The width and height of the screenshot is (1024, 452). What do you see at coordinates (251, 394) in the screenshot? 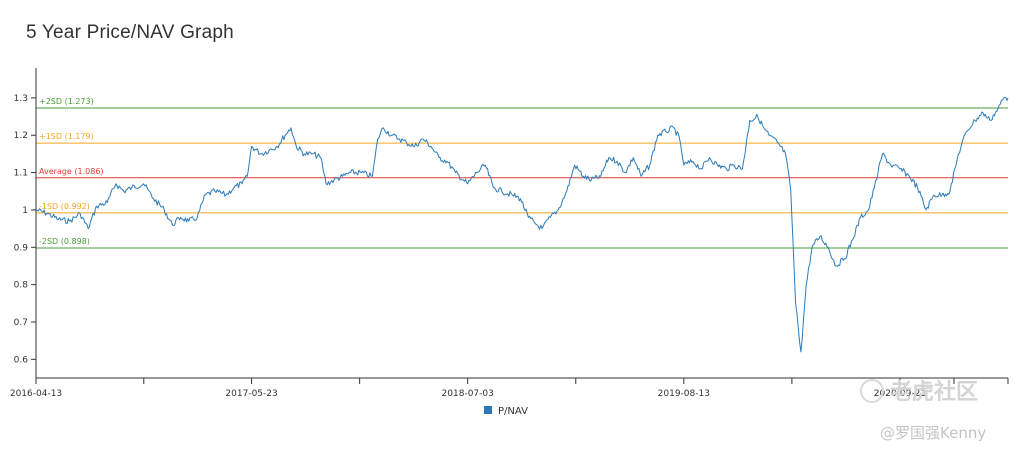
I see `x-tick-label-1: 2017-05-23` at bounding box center [251, 394].